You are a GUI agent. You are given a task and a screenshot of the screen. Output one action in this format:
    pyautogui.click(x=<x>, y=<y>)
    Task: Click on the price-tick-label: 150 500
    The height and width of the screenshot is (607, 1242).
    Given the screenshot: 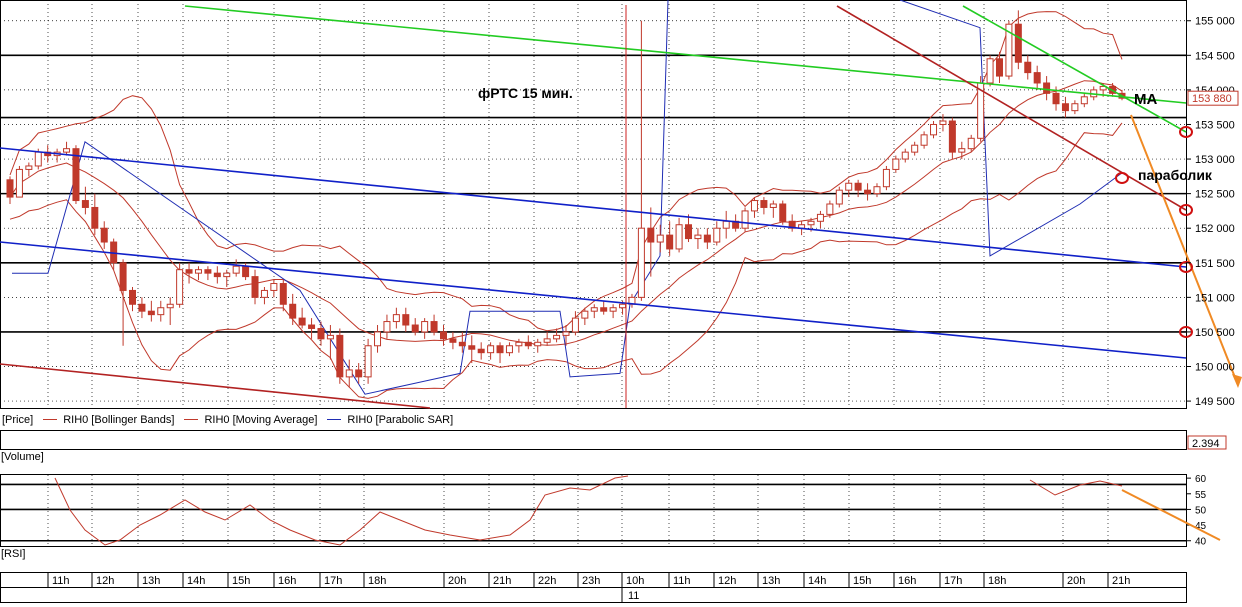 What is the action you would take?
    pyautogui.click(x=1215, y=333)
    